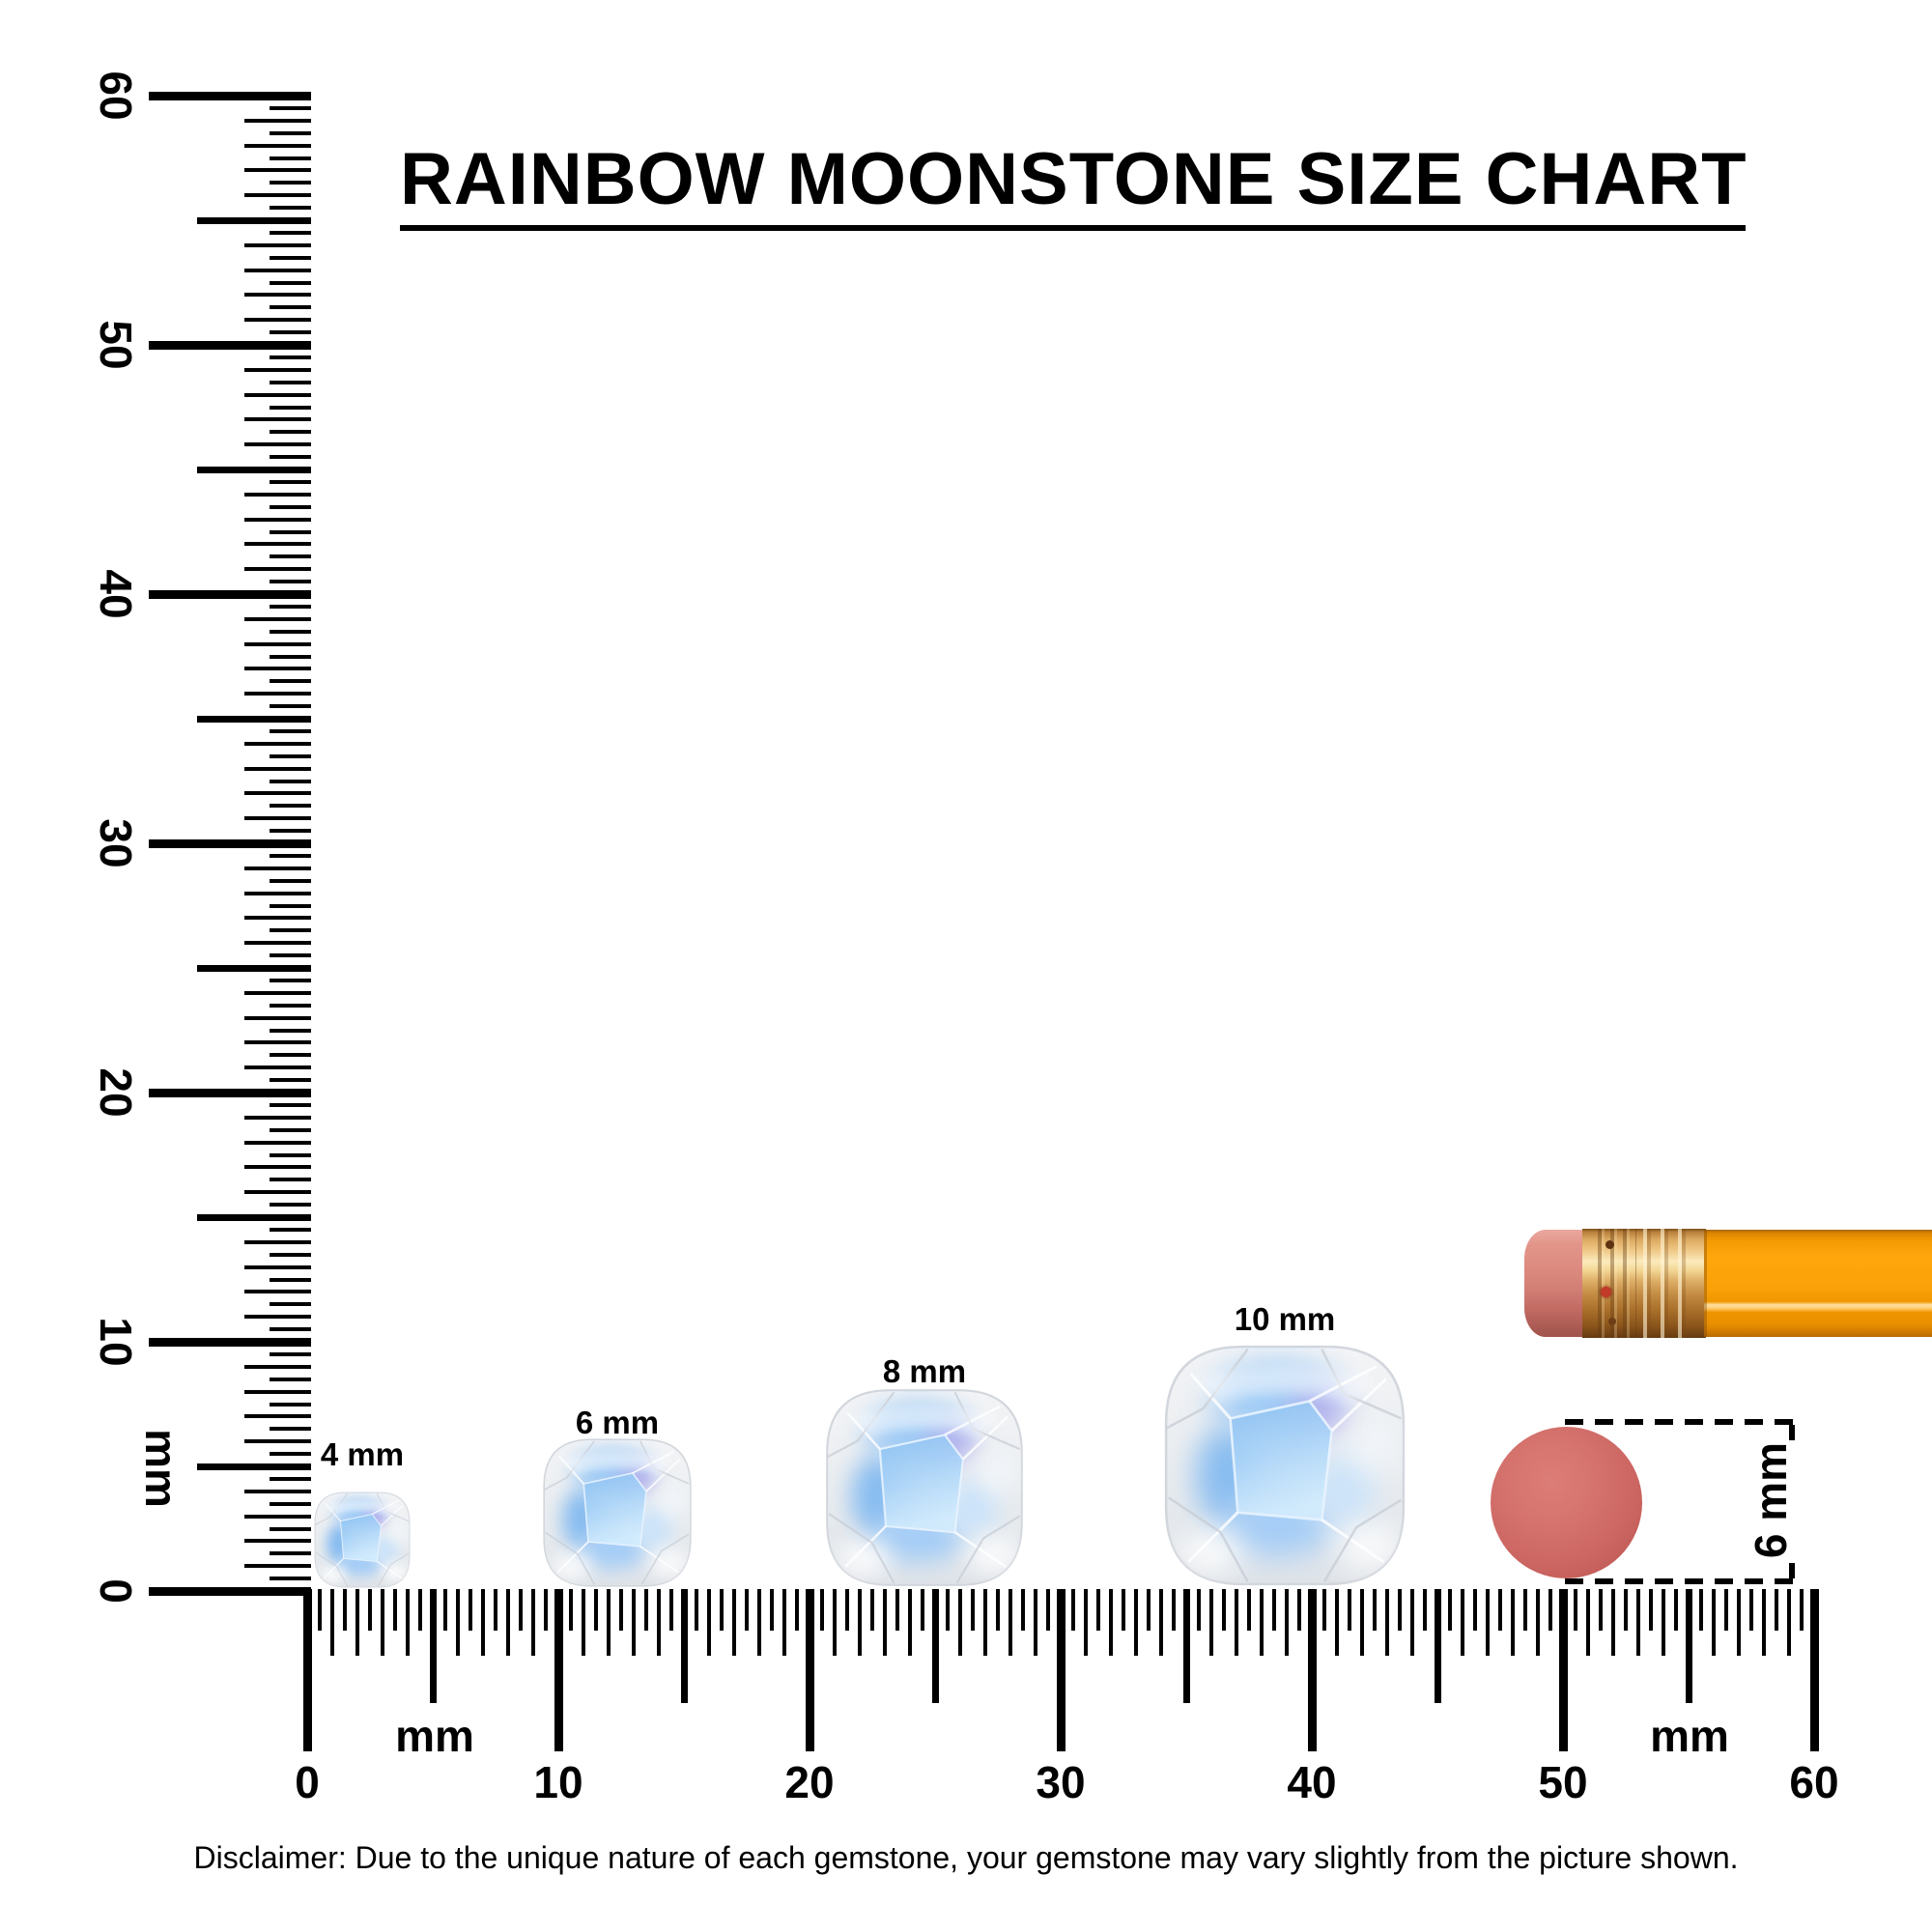 This screenshot has width=1932, height=1932. What do you see at coordinates (1606, 1292) in the screenshot?
I see `ferrule-rivet-red` at bounding box center [1606, 1292].